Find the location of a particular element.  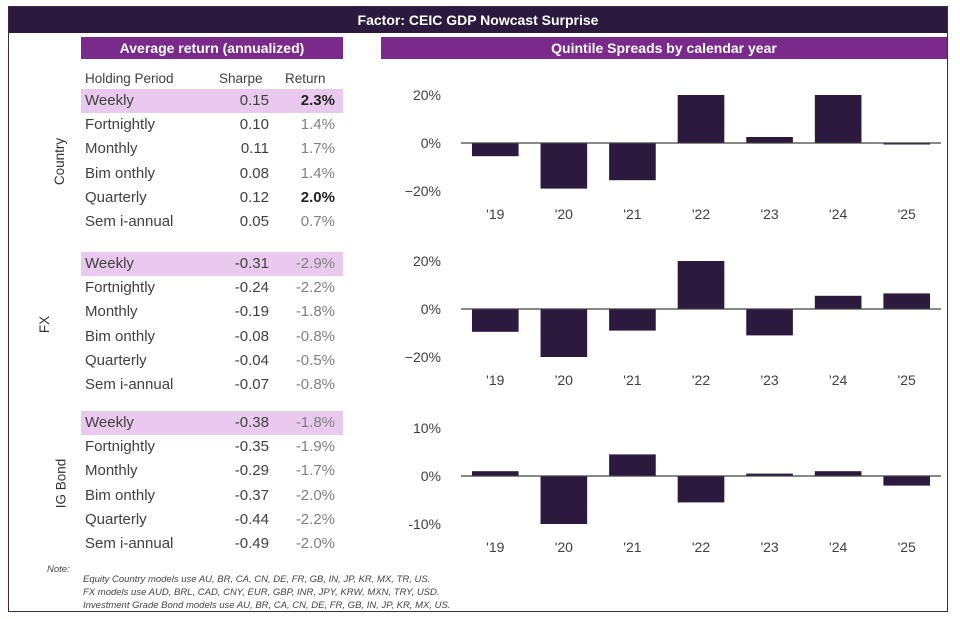

return-cell: 2.0% is located at coordinates (317, 197).